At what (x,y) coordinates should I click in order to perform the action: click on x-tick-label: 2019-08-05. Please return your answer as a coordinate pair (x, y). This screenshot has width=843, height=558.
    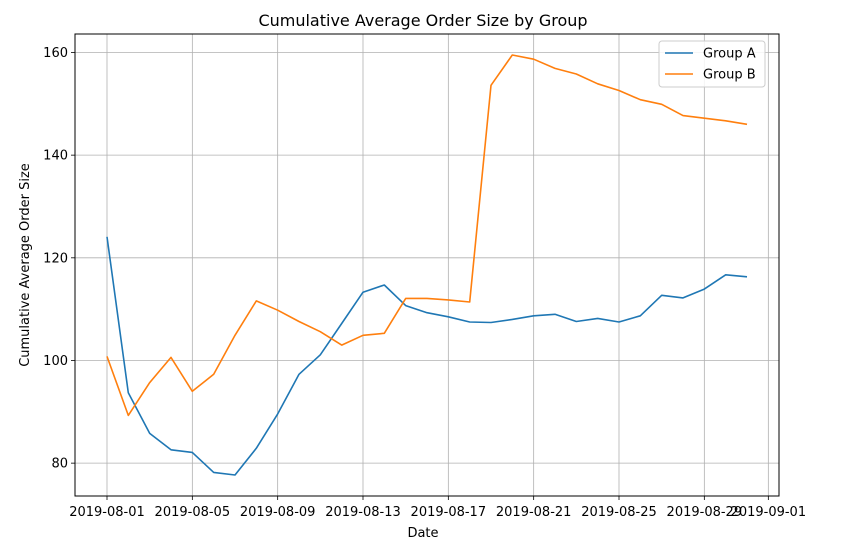
    Looking at the image, I should click on (193, 512).